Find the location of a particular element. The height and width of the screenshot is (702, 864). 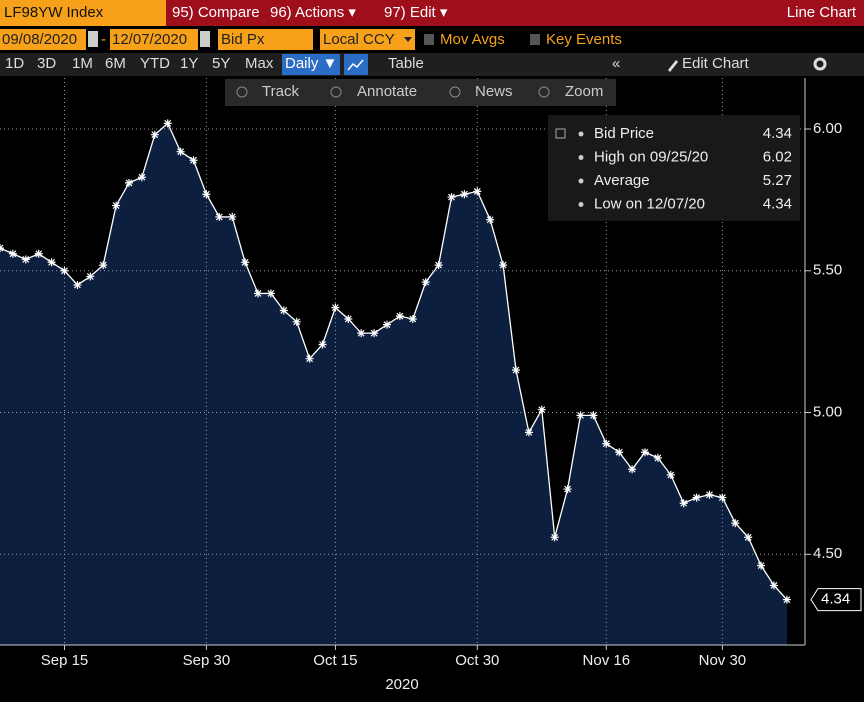

frequency-button is located at coordinates (311, 64).